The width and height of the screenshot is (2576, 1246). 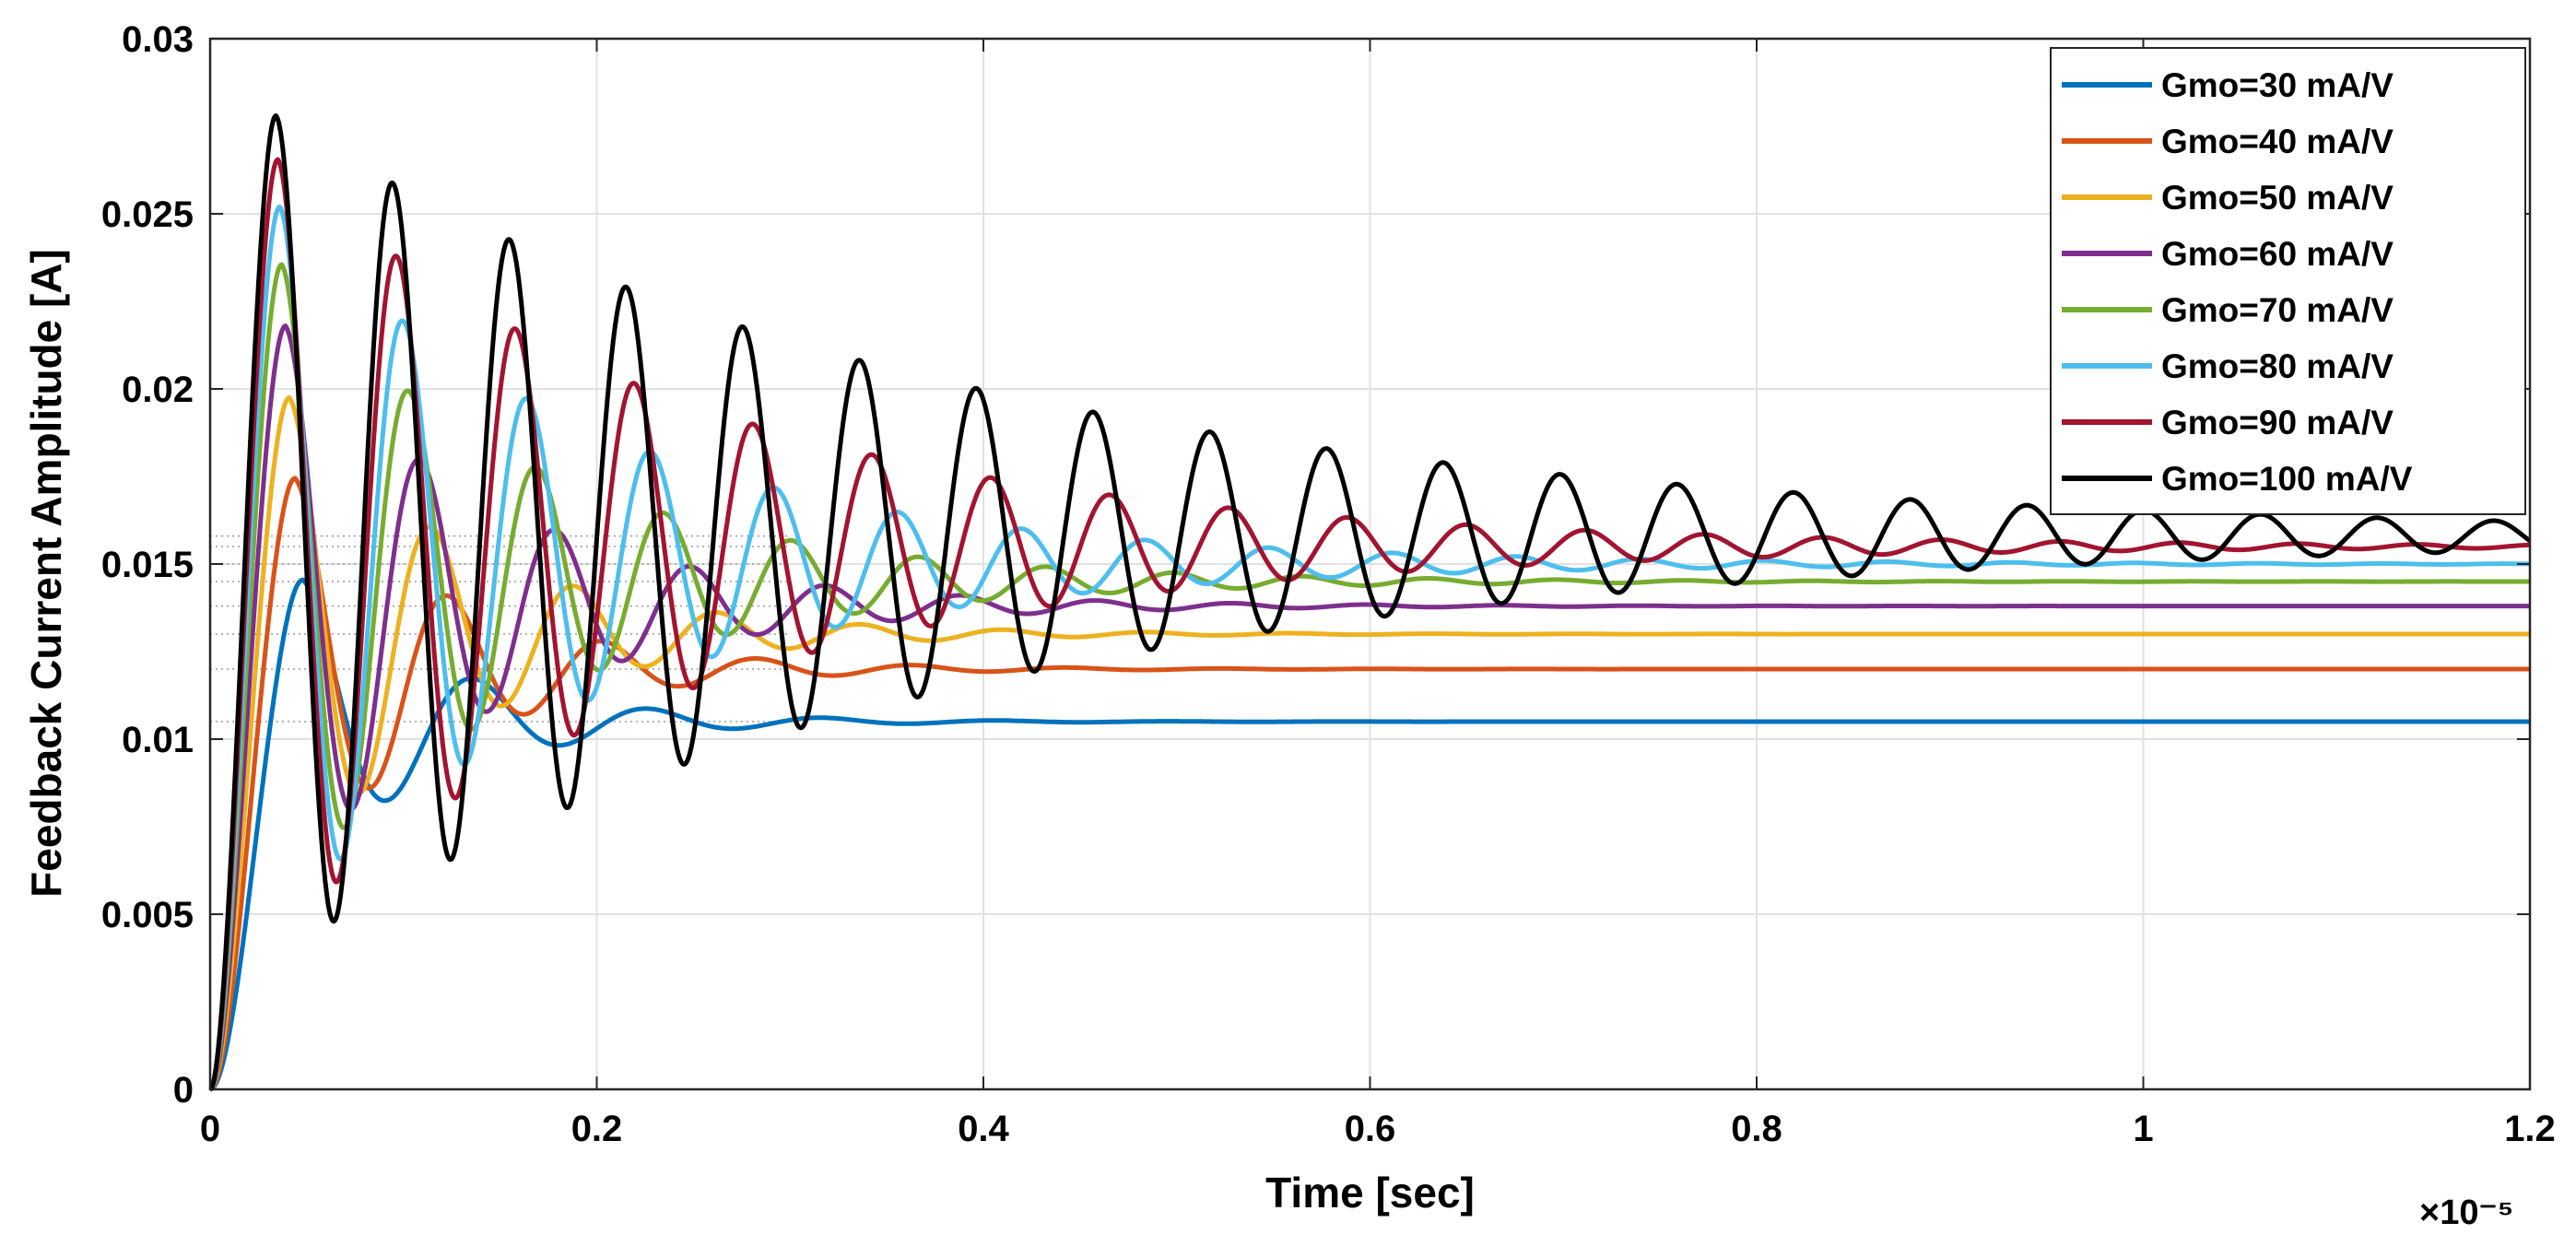 I want to click on legend-entry-label: Gmo=80 mA/V, so click(x=2277, y=366).